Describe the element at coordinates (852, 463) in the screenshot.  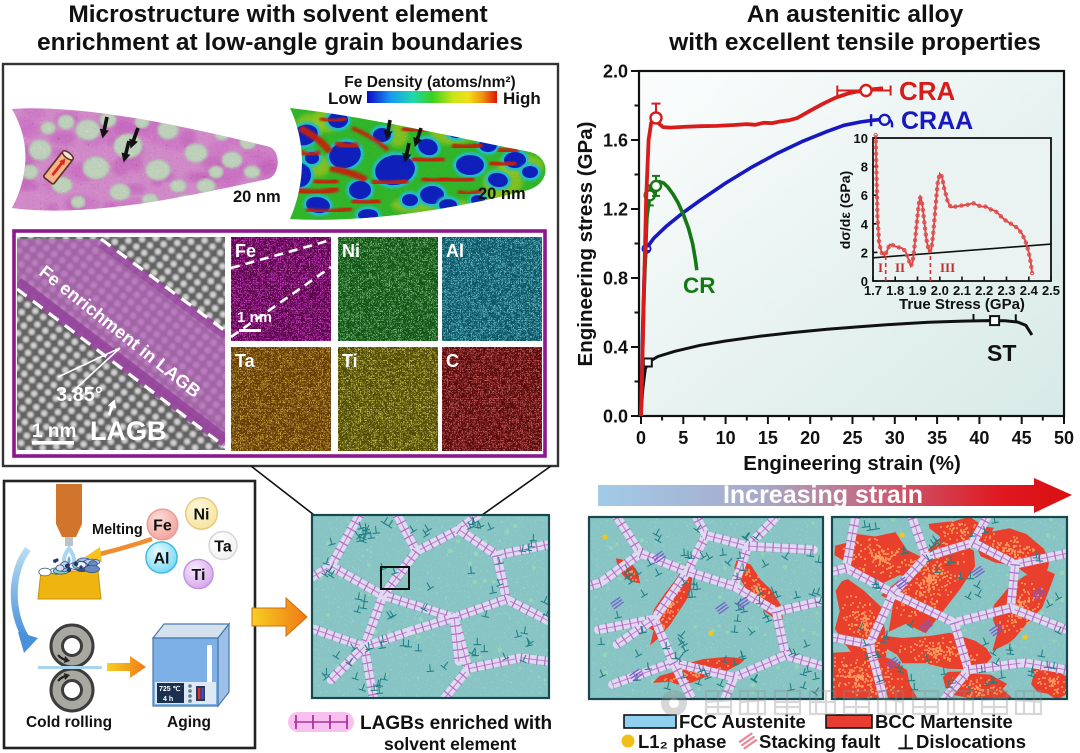
I see `svg-text: Engineering strain (%)` at that location.